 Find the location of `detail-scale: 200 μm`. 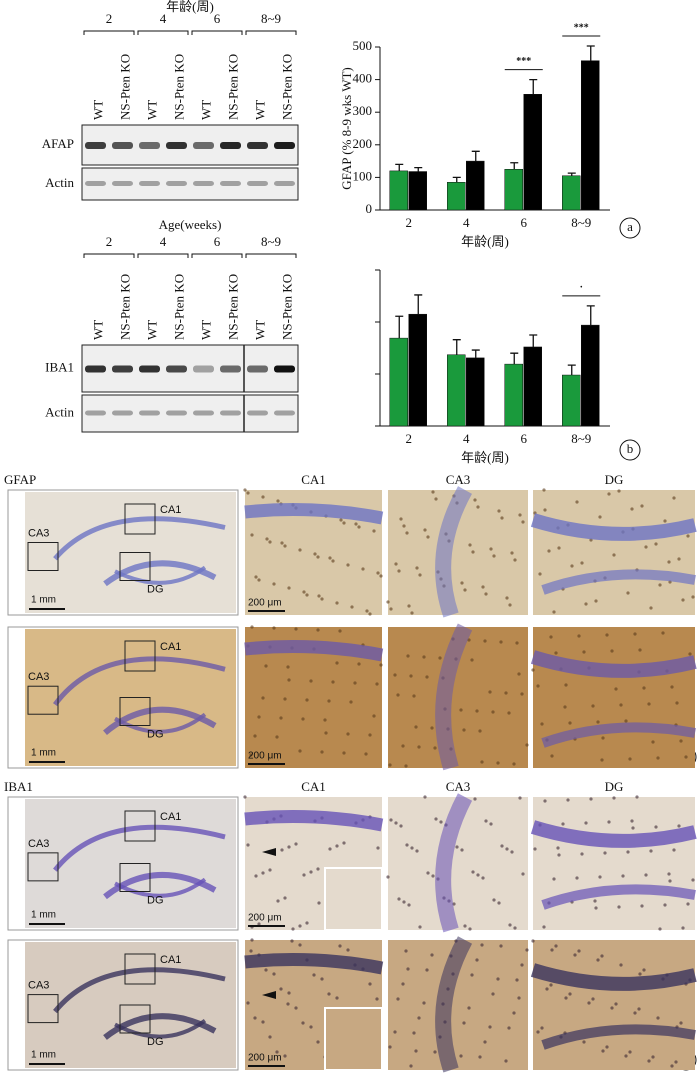

detail-scale: 200 μm is located at coordinates (265, 1058).